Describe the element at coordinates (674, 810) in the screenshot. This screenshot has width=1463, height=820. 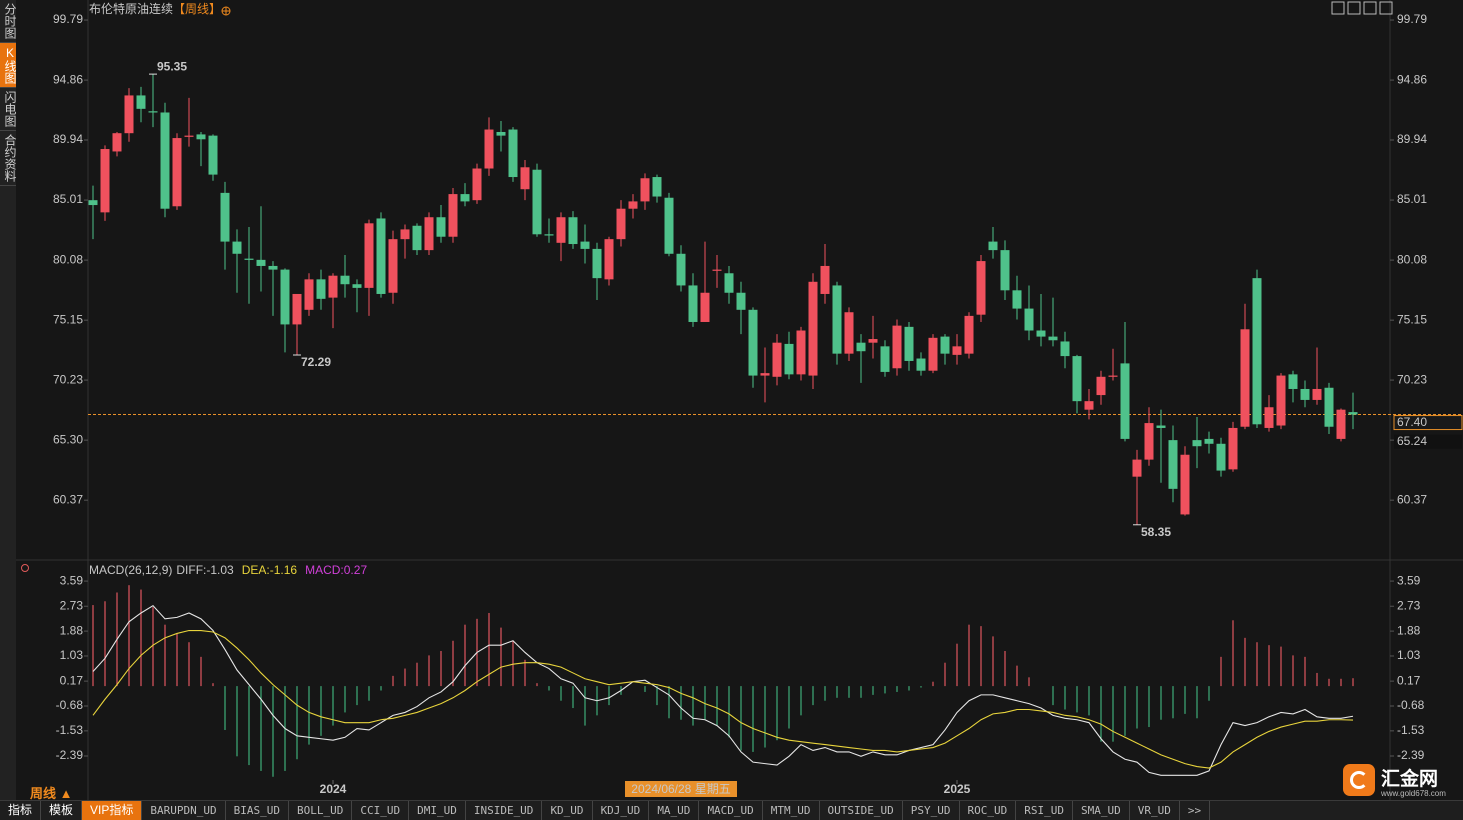
I see `bottom-tab: MA_UD` at that location.